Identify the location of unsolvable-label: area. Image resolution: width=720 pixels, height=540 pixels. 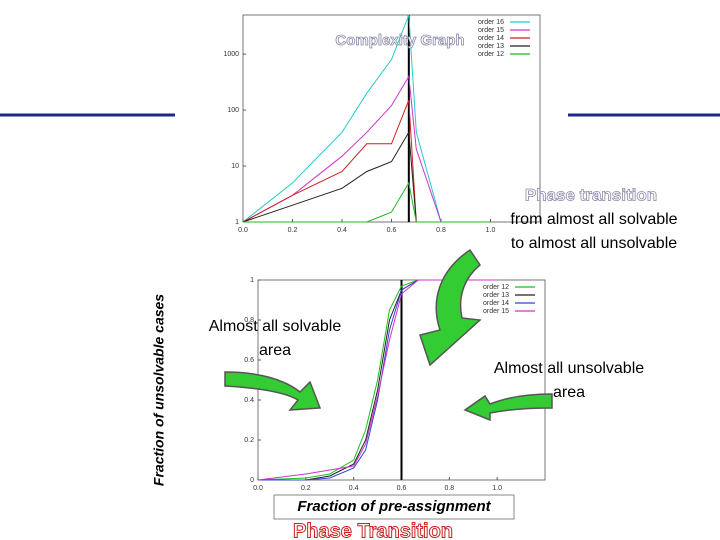
(569, 392).